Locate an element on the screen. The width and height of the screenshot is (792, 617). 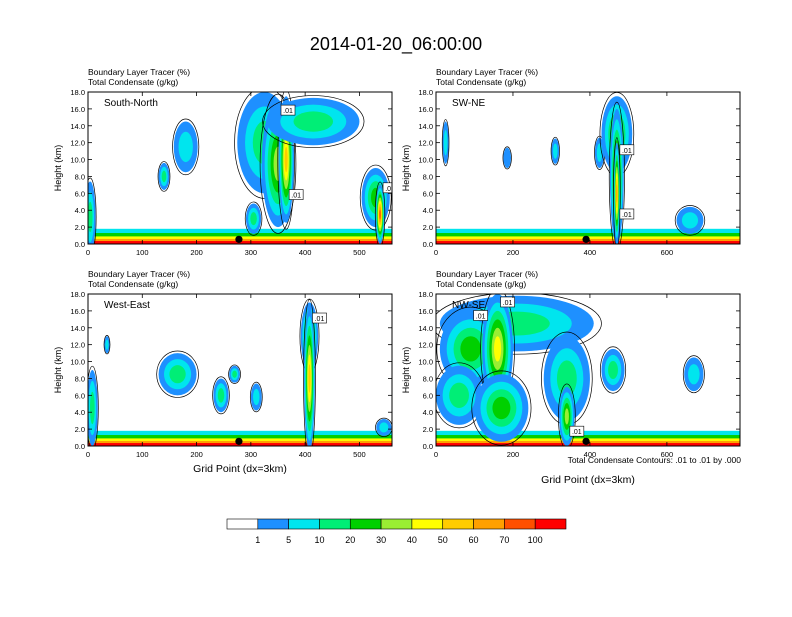
colorbar-label: 20 is located at coordinates (350, 540).